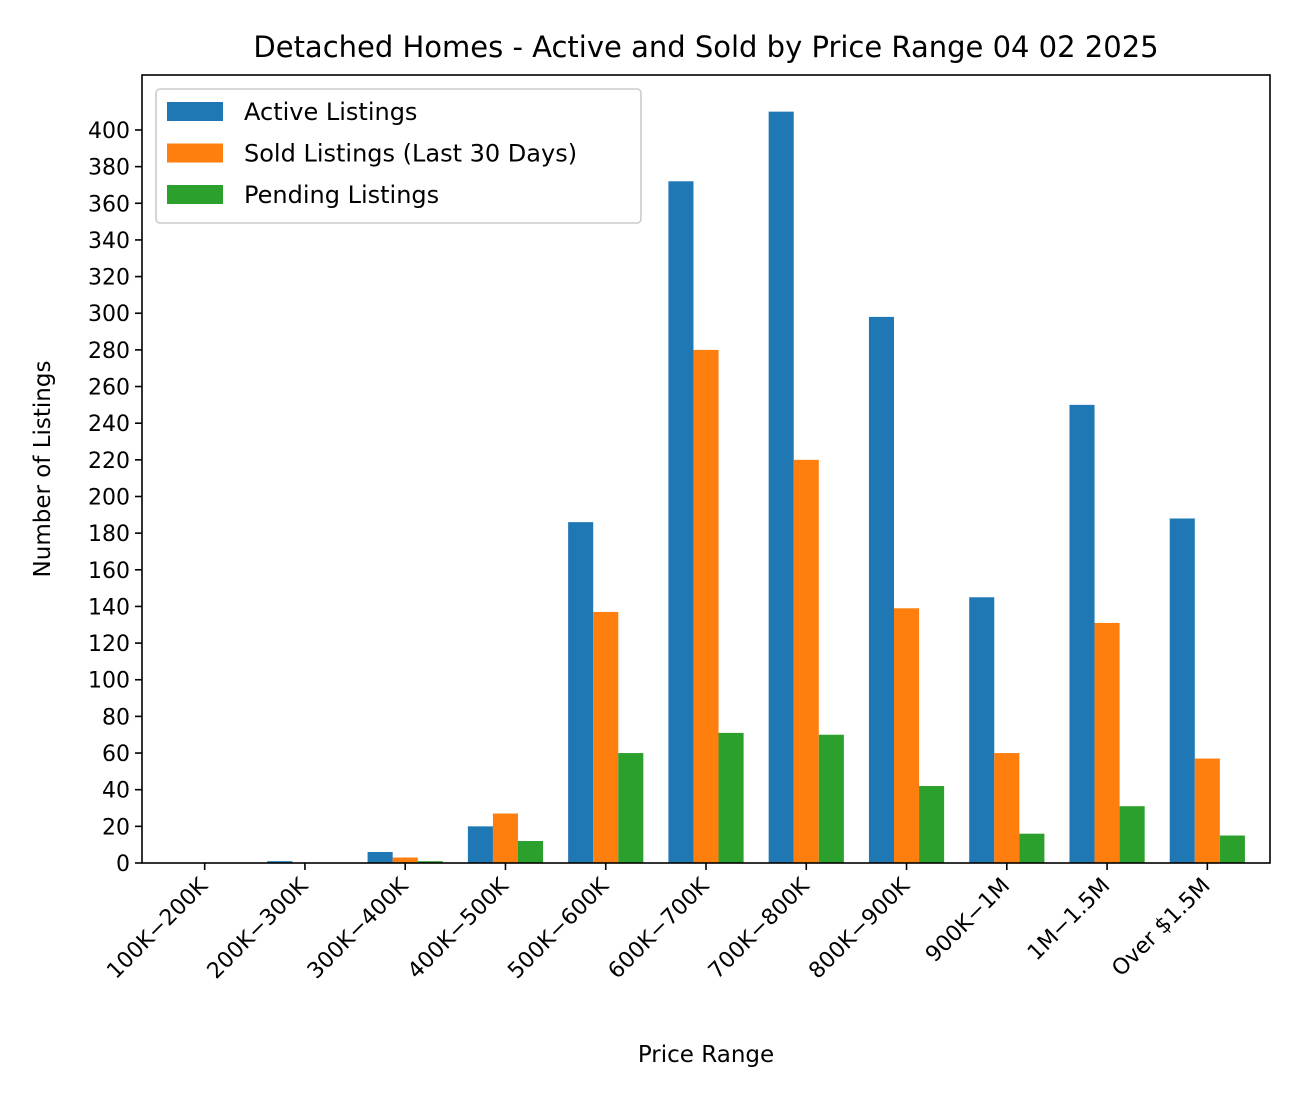 The height and width of the screenshot is (1100, 1300). Describe the element at coordinates (109, 424) in the screenshot. I see `y-tick-label-12: 240` at that location.